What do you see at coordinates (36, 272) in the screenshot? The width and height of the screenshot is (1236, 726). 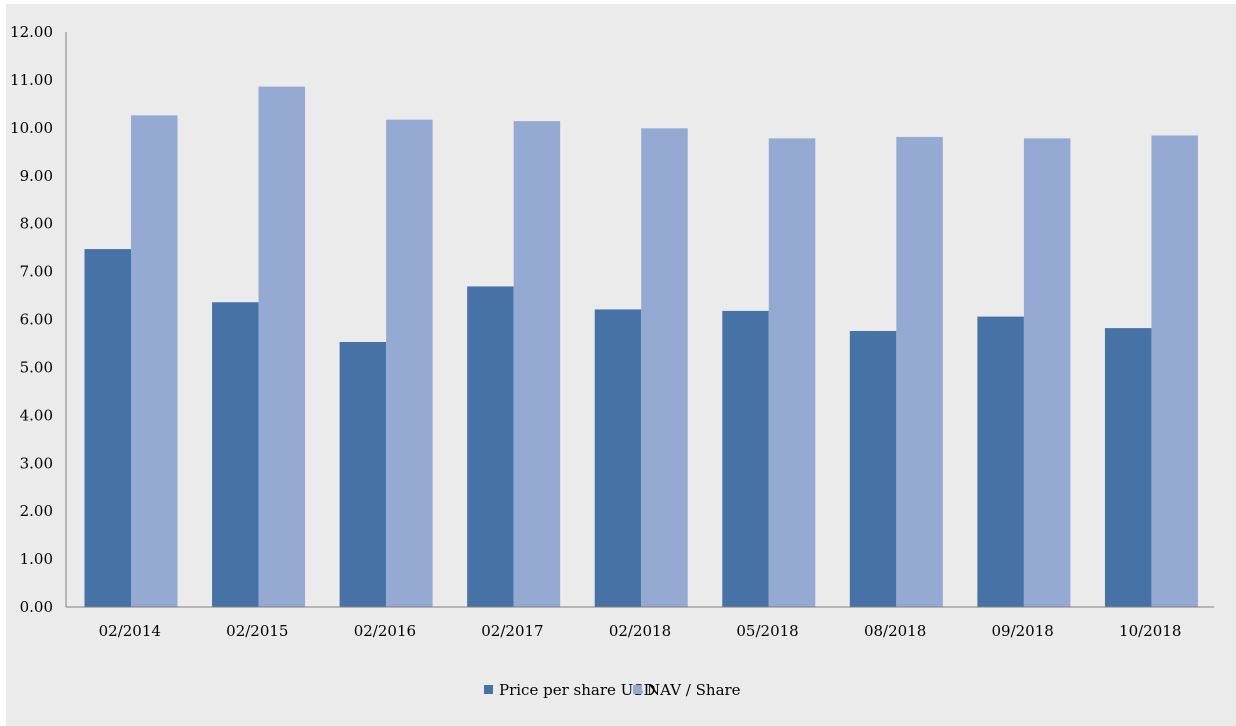 I see `y-tick-label: 7.00` at bounding box center [36, 272].